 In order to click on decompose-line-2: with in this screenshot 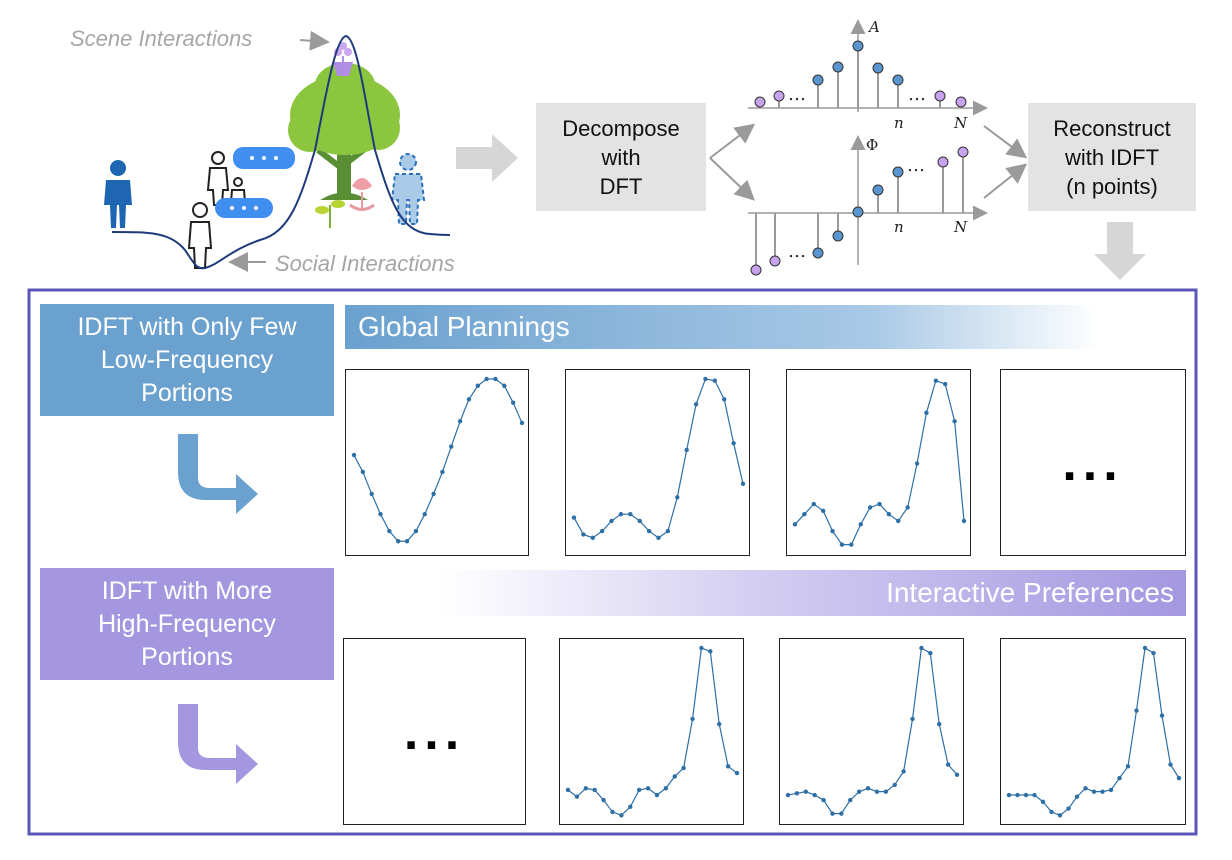, I will do `click(621, 157)`.